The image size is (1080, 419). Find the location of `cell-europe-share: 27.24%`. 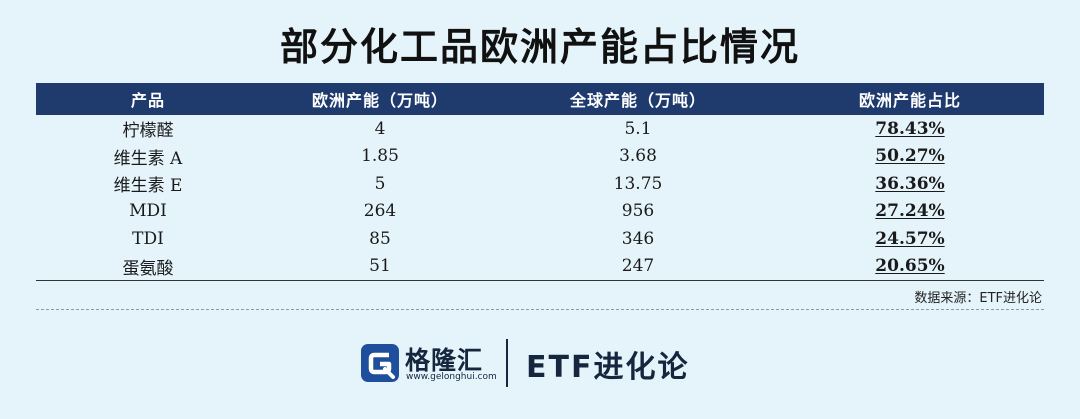

cell-europe-share: 27.24% is located at coordinates (910, 212).